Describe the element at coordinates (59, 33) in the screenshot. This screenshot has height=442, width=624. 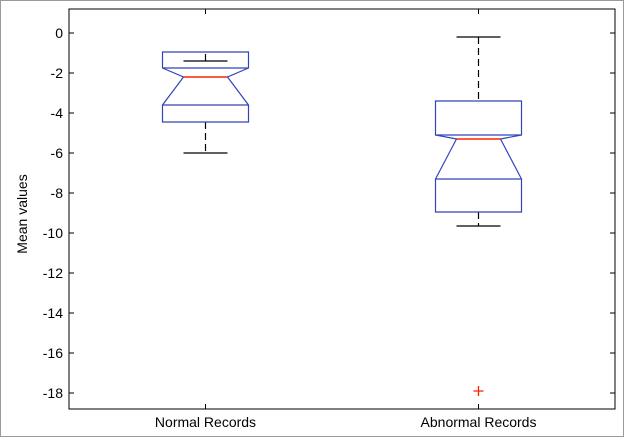
I see `y-tick-label: 0` at that location.